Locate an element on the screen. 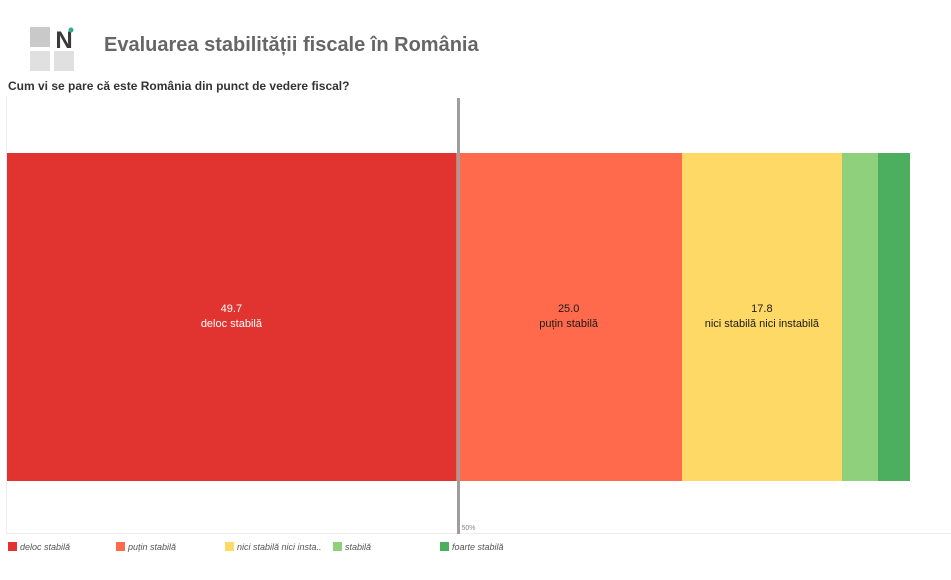 The height and width of the screenshot is (580, 951). reference-line-label: 50% is located at coordinates (468, 528).